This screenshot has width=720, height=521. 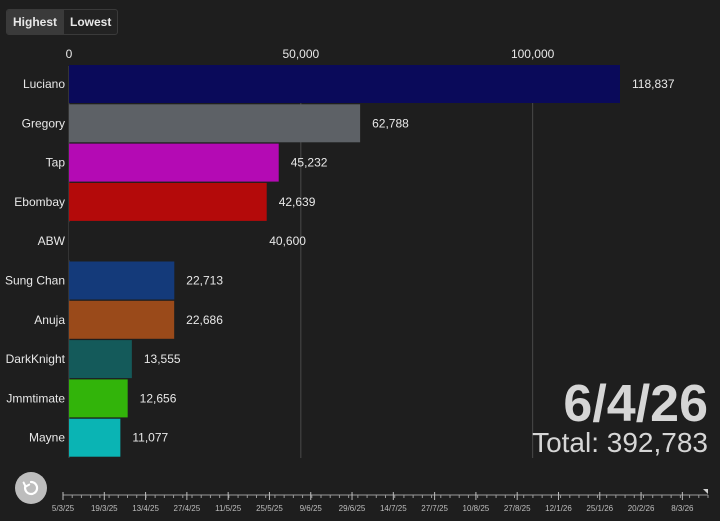 What do you see at coordinates (287, 241) in the screenshot?
I see `value-label: 40,600` at bounding box center [287, 241].